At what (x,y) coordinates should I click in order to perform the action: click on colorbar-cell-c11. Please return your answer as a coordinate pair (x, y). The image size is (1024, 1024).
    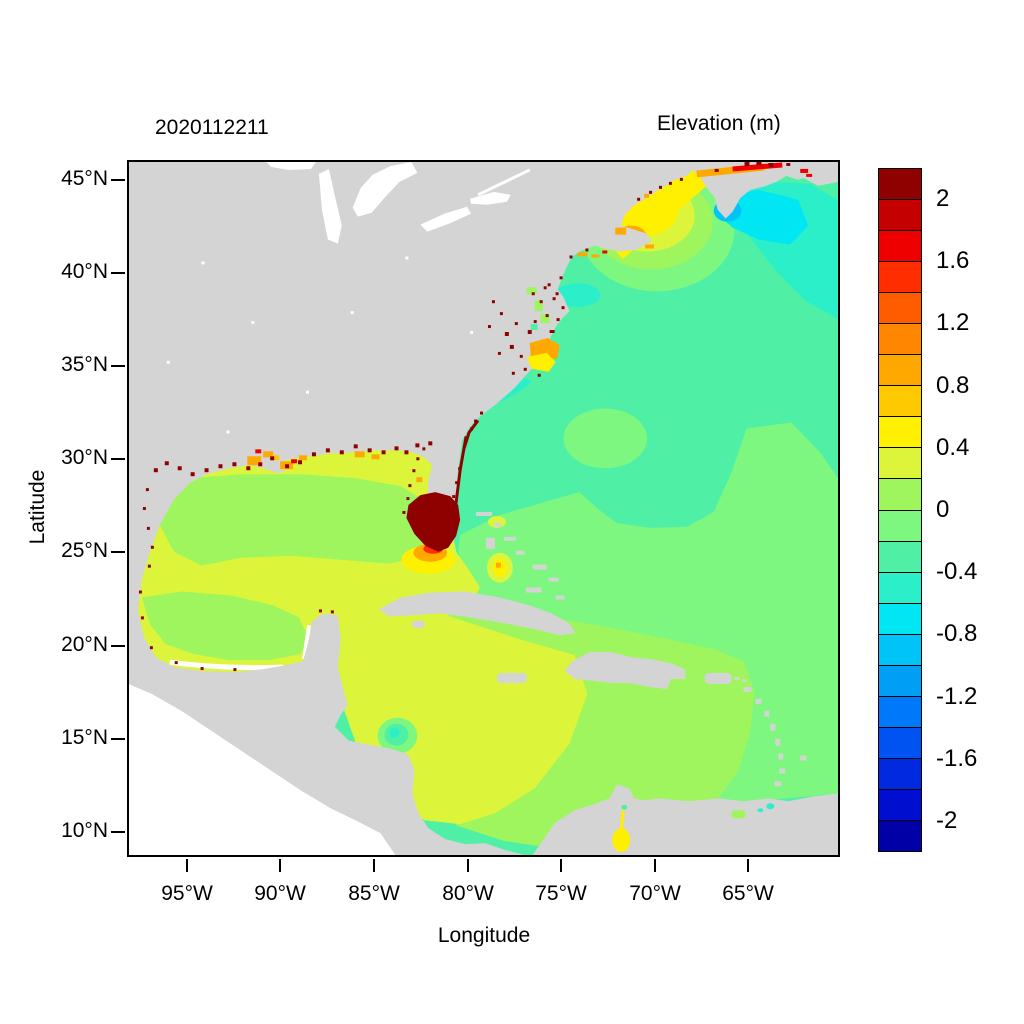
    Looking at the image, I should click on (900, 494).